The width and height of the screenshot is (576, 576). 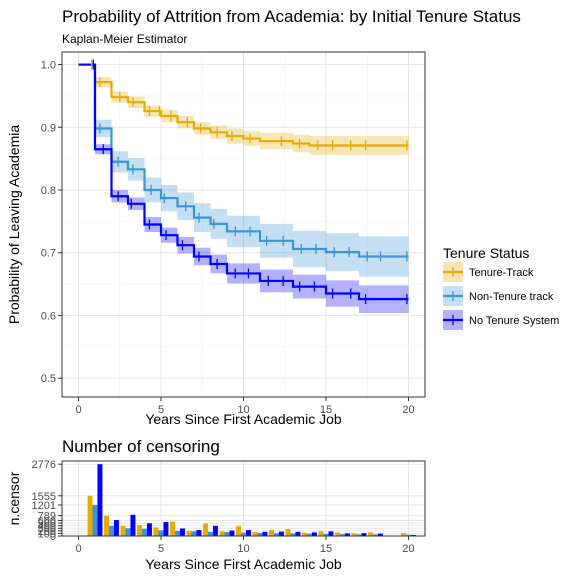 What do you see at coordinates (141, 446) in the screenshot?
I see `censor-plot-title: Number of censoring` at bounding box center [141, 446].